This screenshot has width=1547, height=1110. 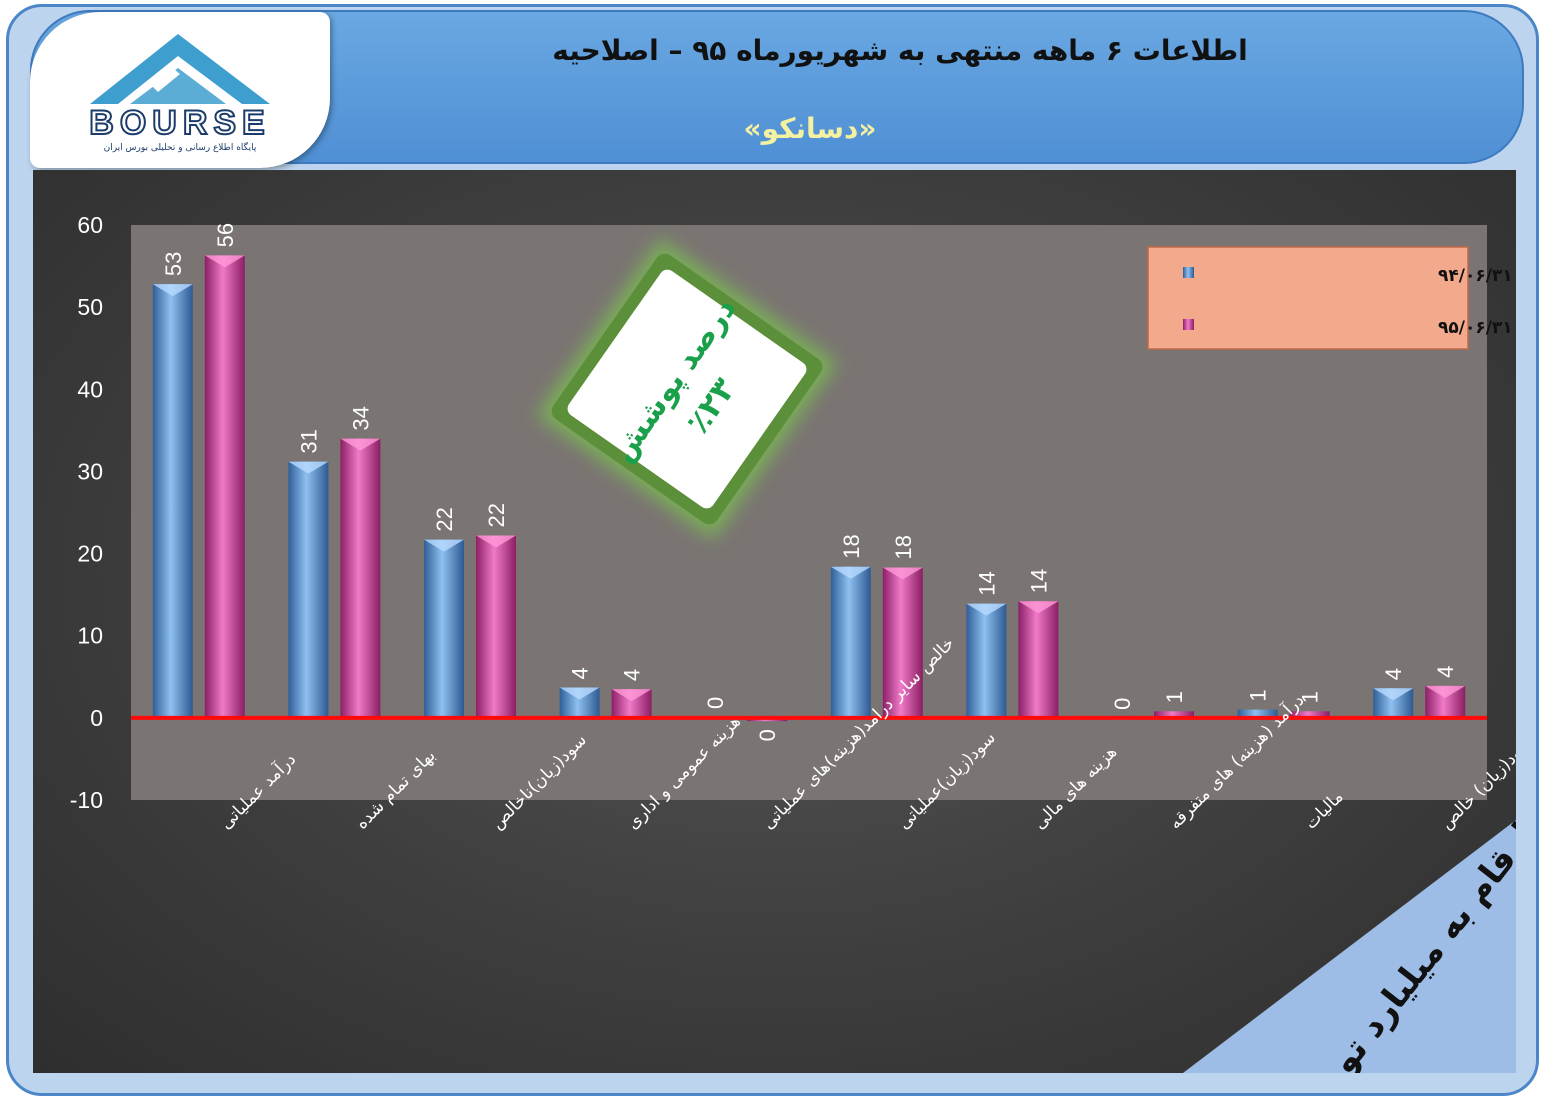 I want to click on legend-label-series2: ۶ ماهه منتهی به ۹۵/۰۶/۳۱, so click(x=1477, y=328).